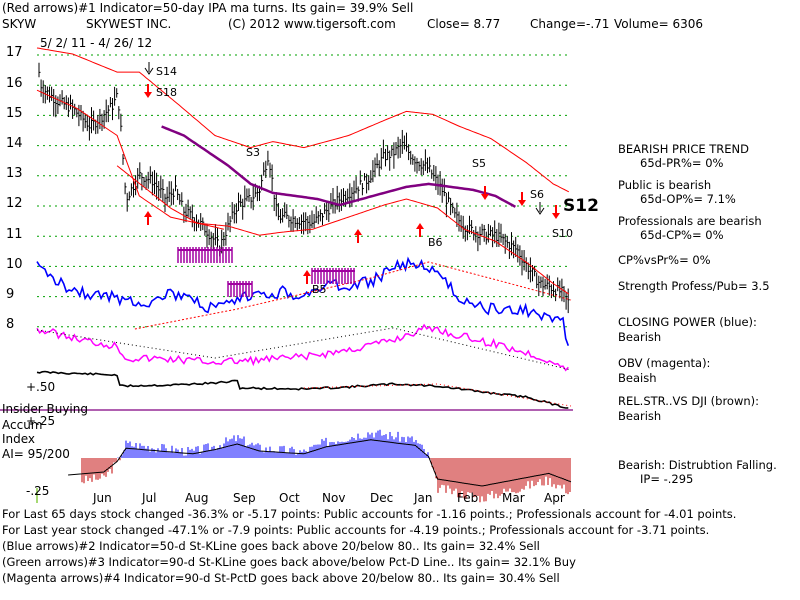  What do you see at coordinates (36, 454) in the screenshot?
I see `ai-value: AI= 95/200` at bounding box center [36, 454].